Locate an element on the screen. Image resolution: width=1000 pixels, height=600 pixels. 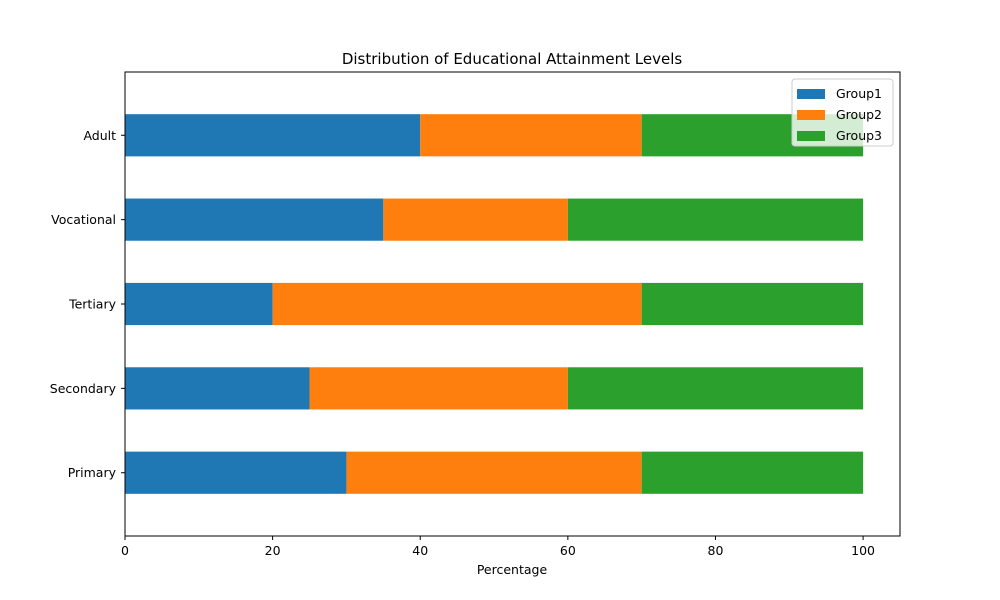
y-tick-label-secondary: Secondary is located at coordinates (83, 388).